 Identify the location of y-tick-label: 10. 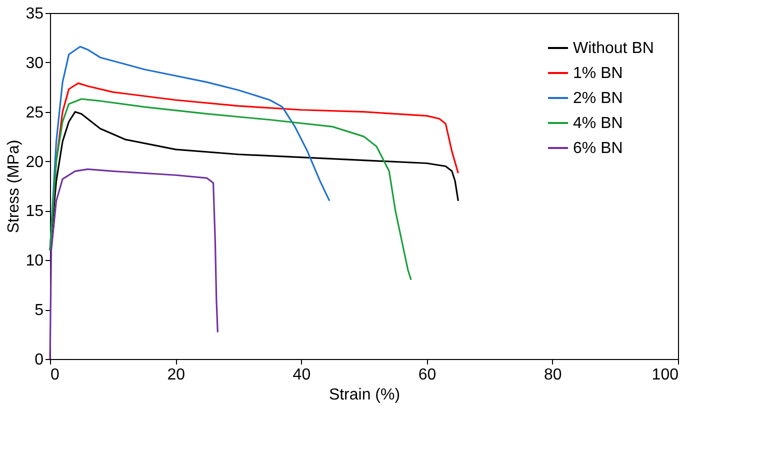
(35, 261).